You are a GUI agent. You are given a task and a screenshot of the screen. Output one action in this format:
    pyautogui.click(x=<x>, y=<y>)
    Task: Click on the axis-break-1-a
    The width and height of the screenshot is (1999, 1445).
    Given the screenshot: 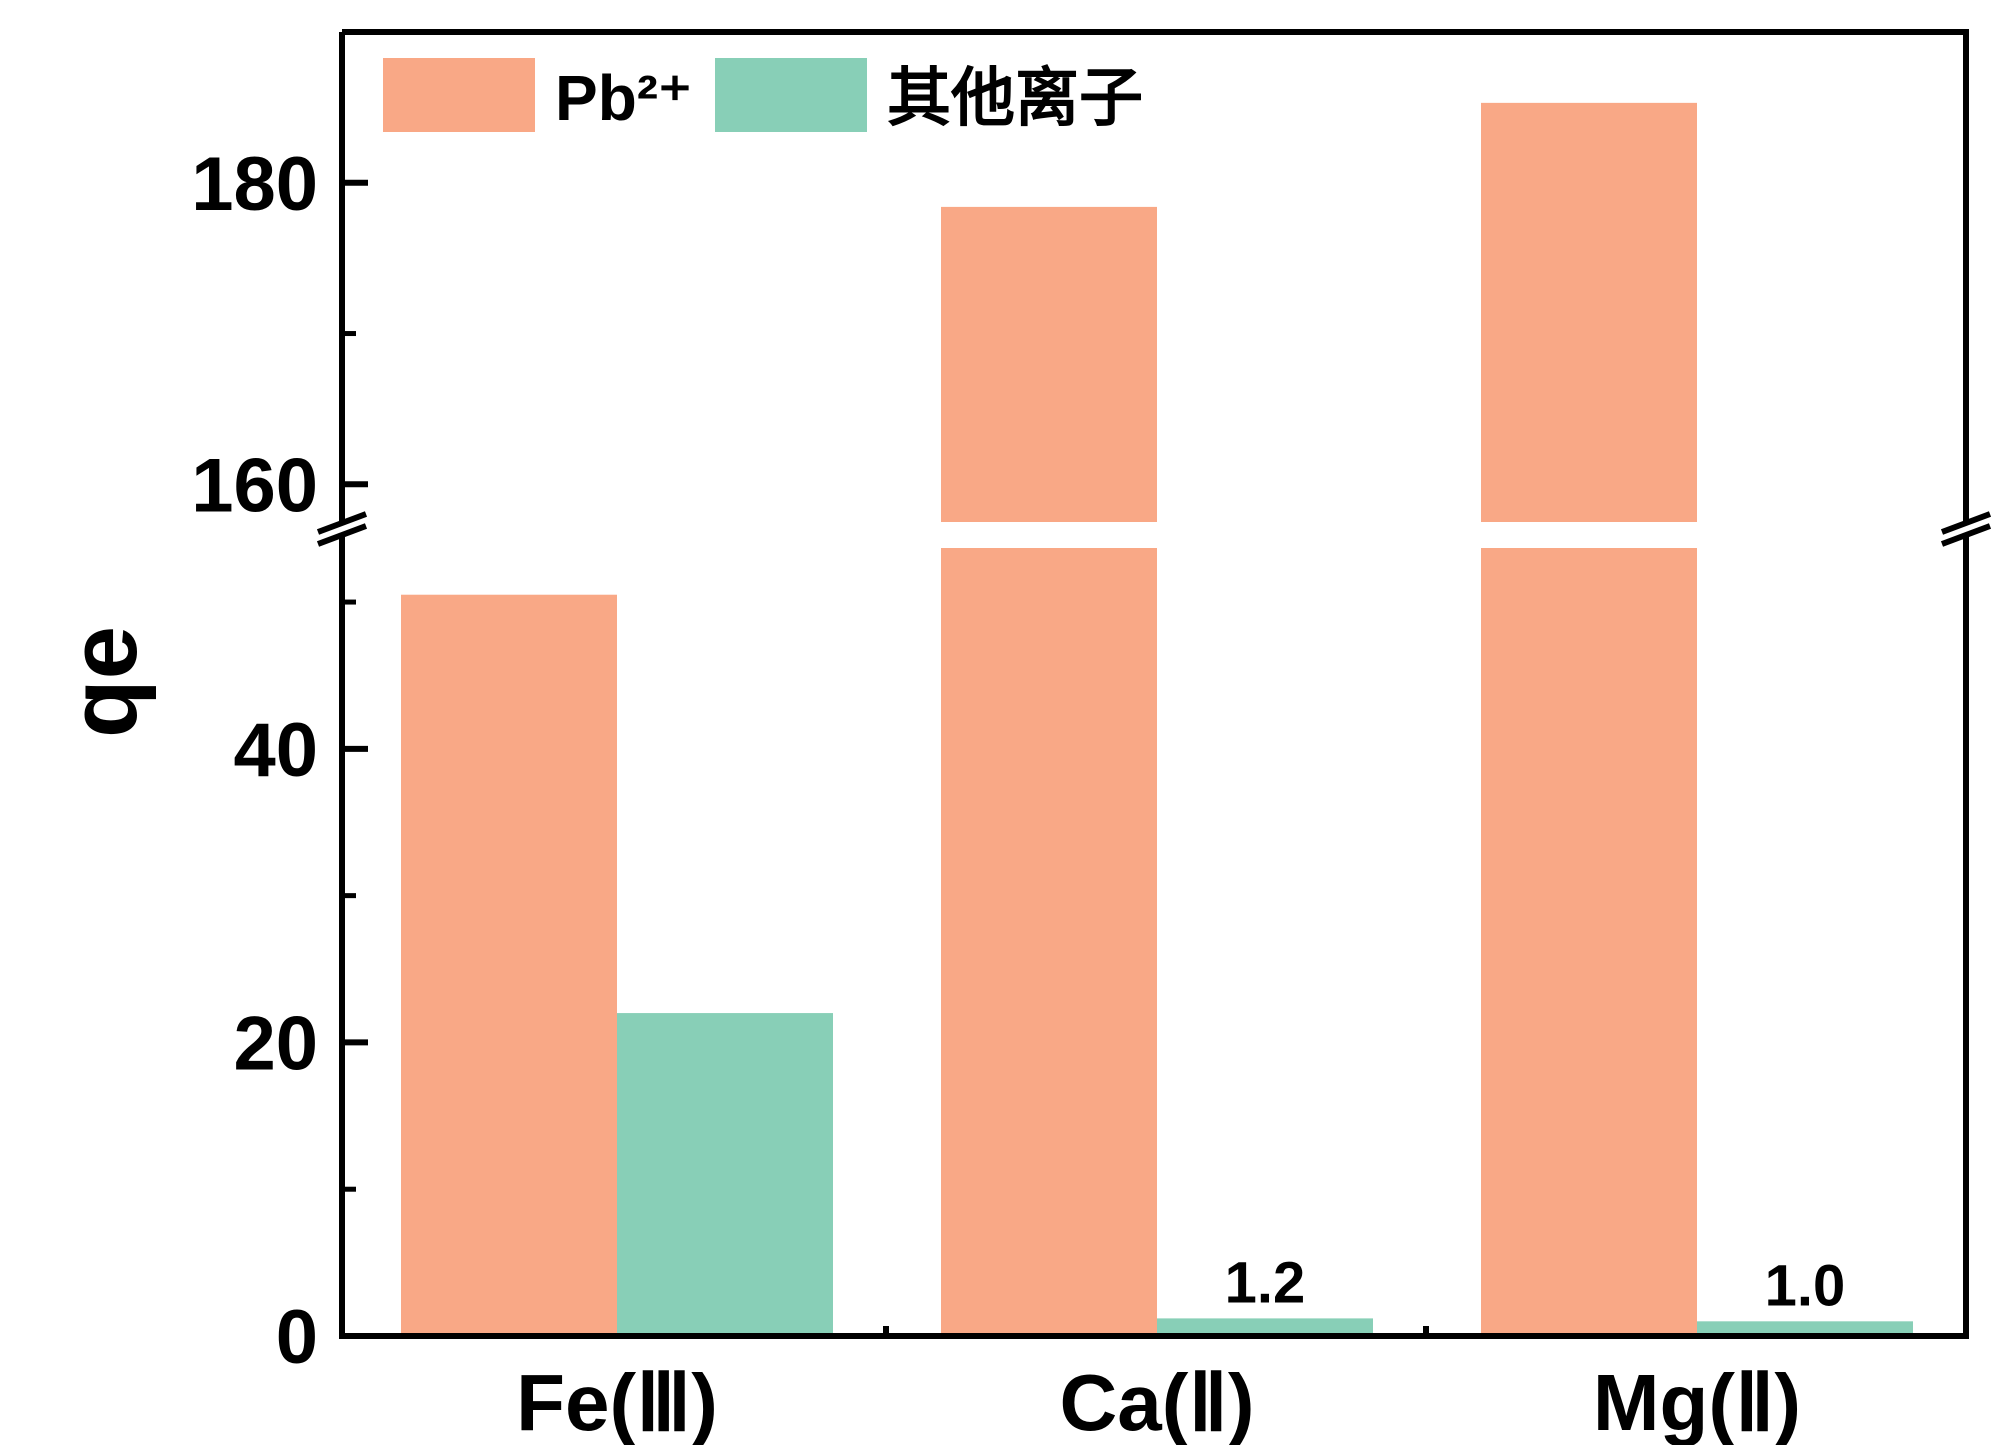 What is the action you would take?
    pyautogui.click(x=1966, y=523)
    